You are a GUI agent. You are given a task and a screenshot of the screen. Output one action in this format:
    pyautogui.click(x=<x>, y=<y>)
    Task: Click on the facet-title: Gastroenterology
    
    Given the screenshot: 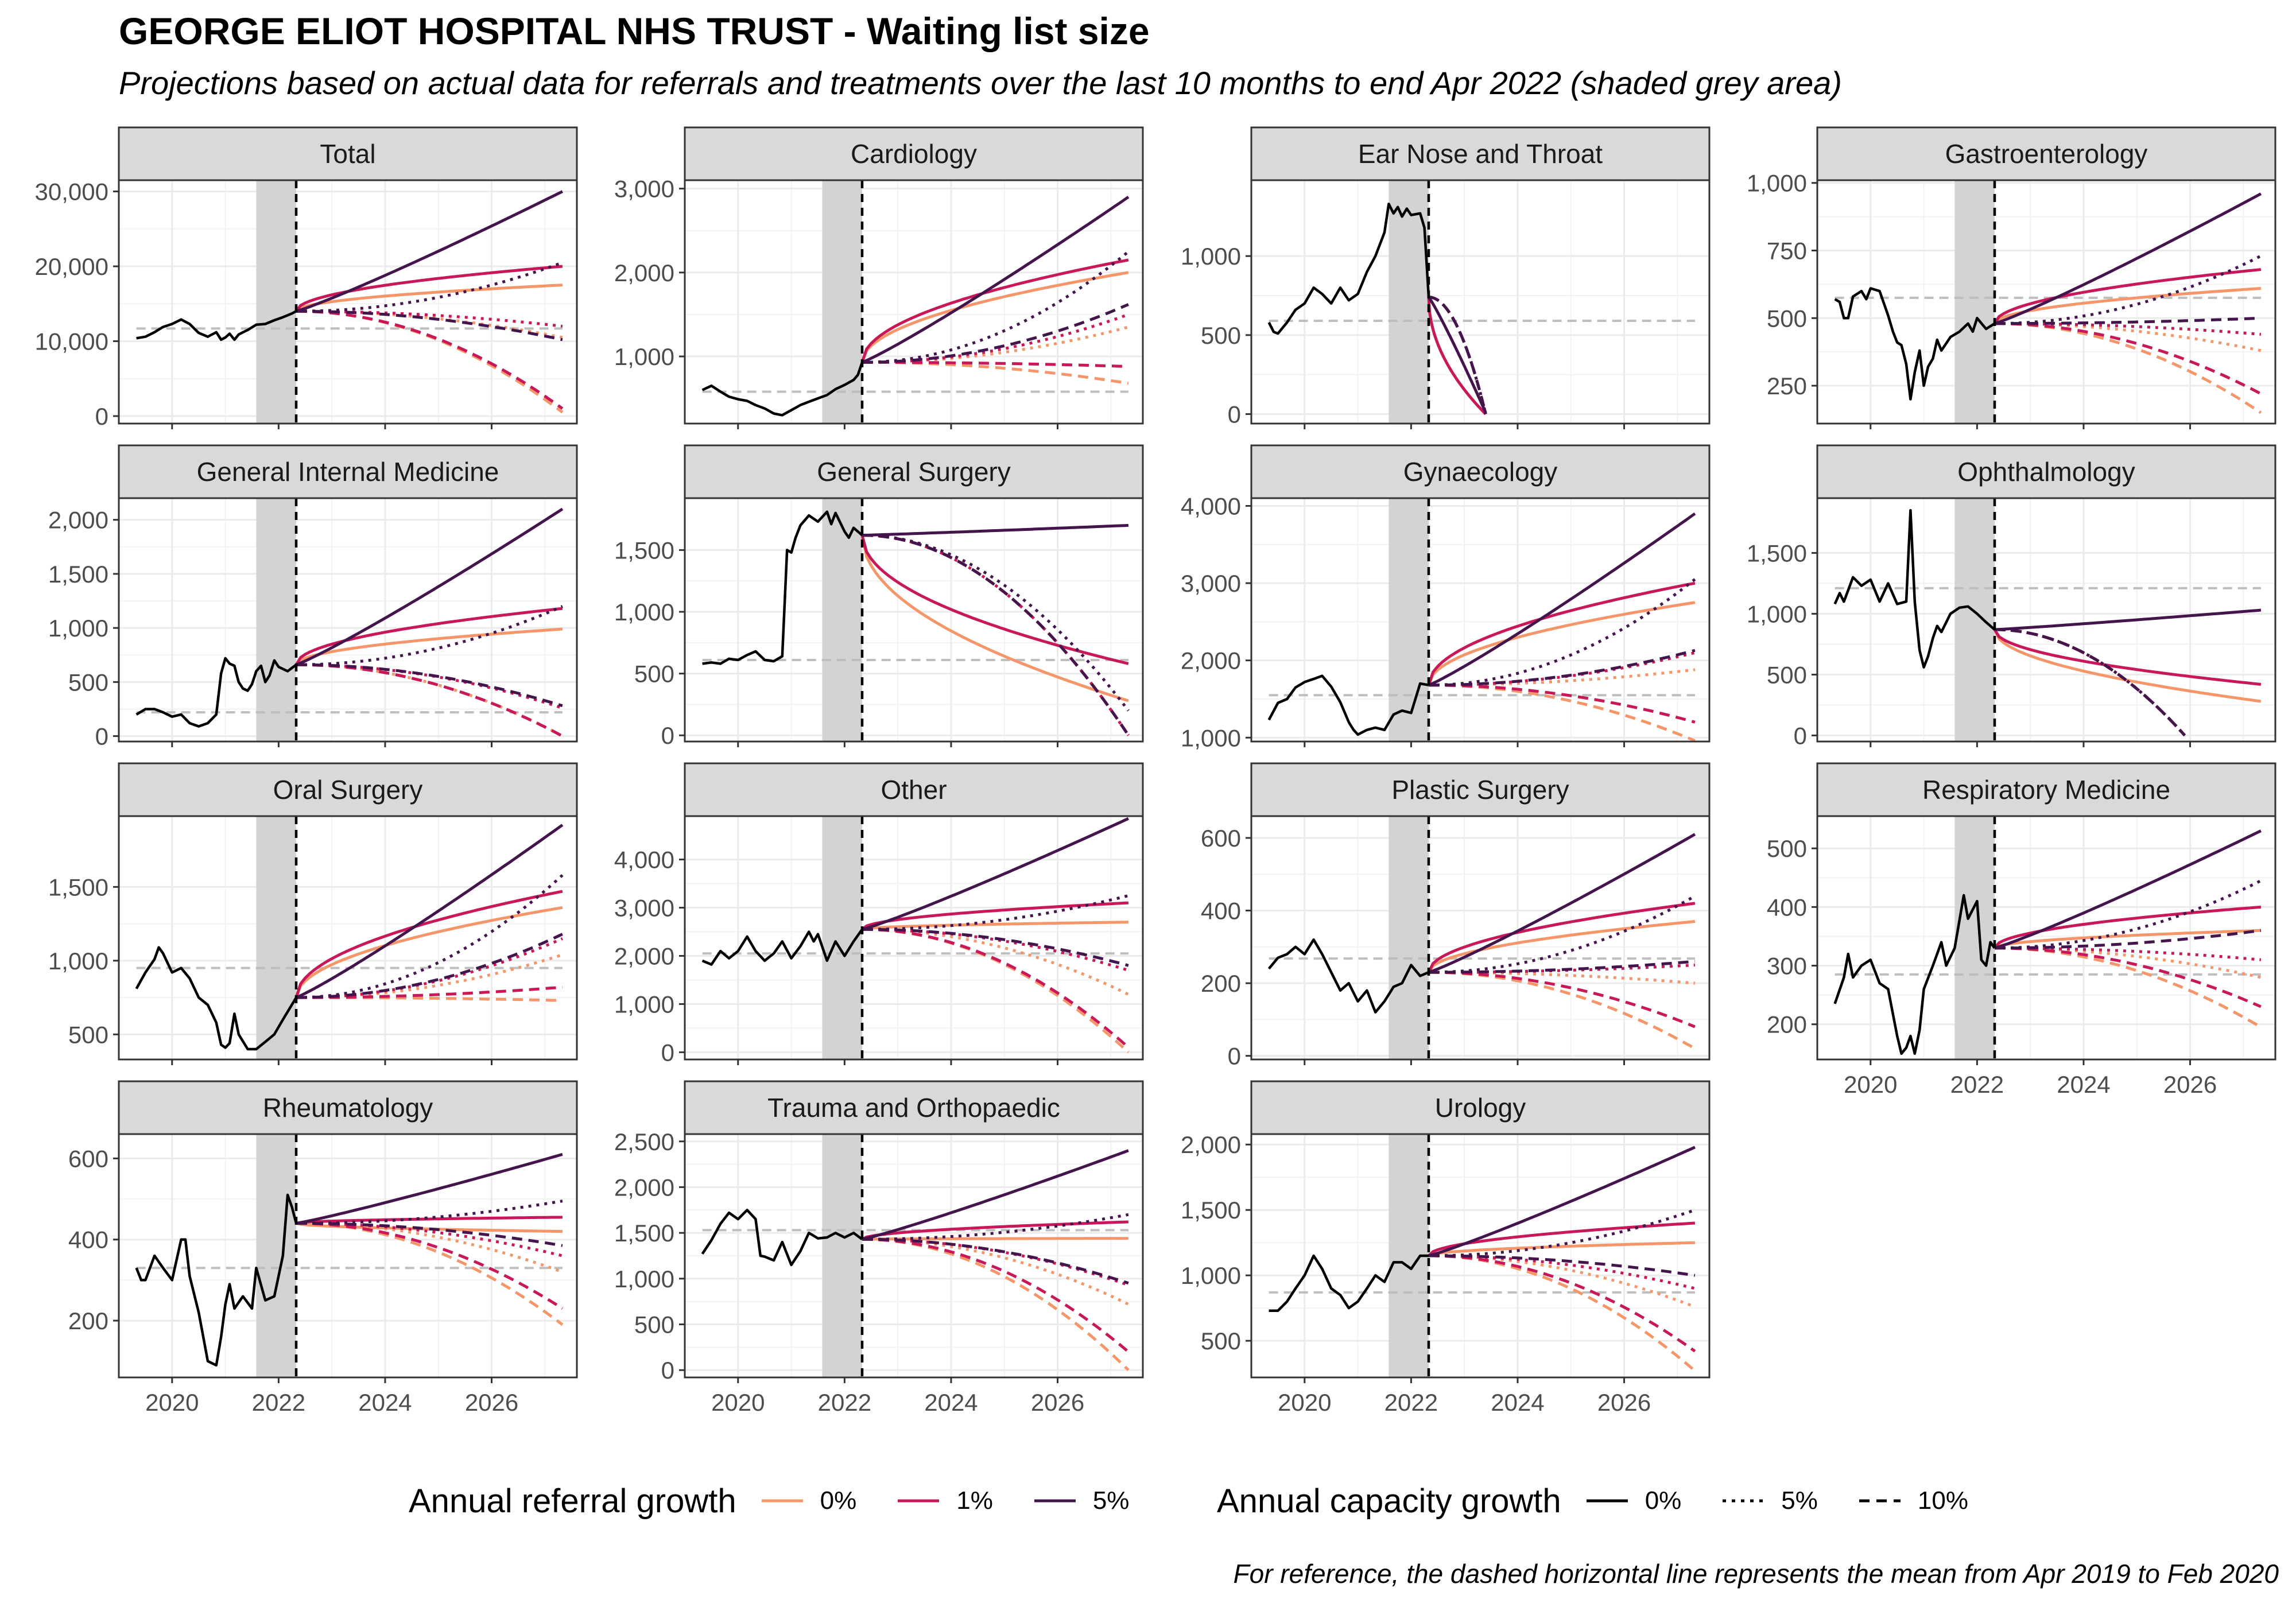 What is the action you would take?
    pyautogui.click(x=2046, y=154)
    